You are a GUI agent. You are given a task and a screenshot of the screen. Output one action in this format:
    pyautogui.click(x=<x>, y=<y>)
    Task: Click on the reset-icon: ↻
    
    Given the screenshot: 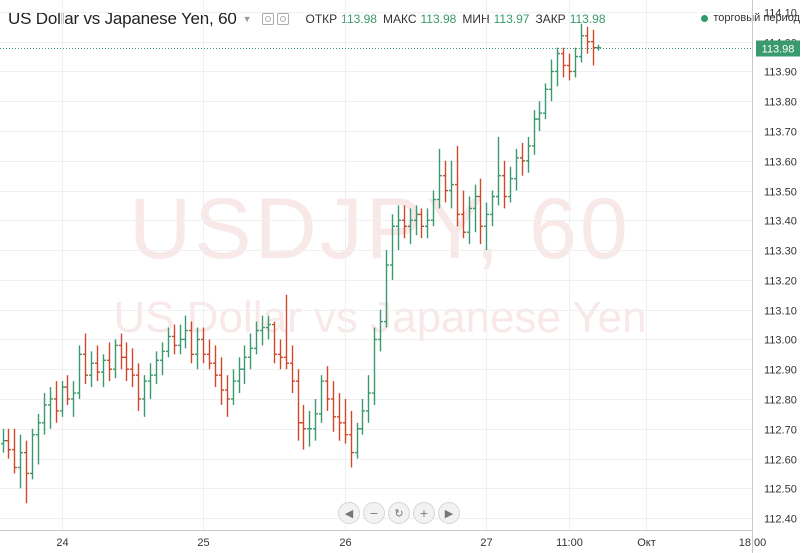 What is the action you would take?
    pyautogui.click(x=399, y=513)
    